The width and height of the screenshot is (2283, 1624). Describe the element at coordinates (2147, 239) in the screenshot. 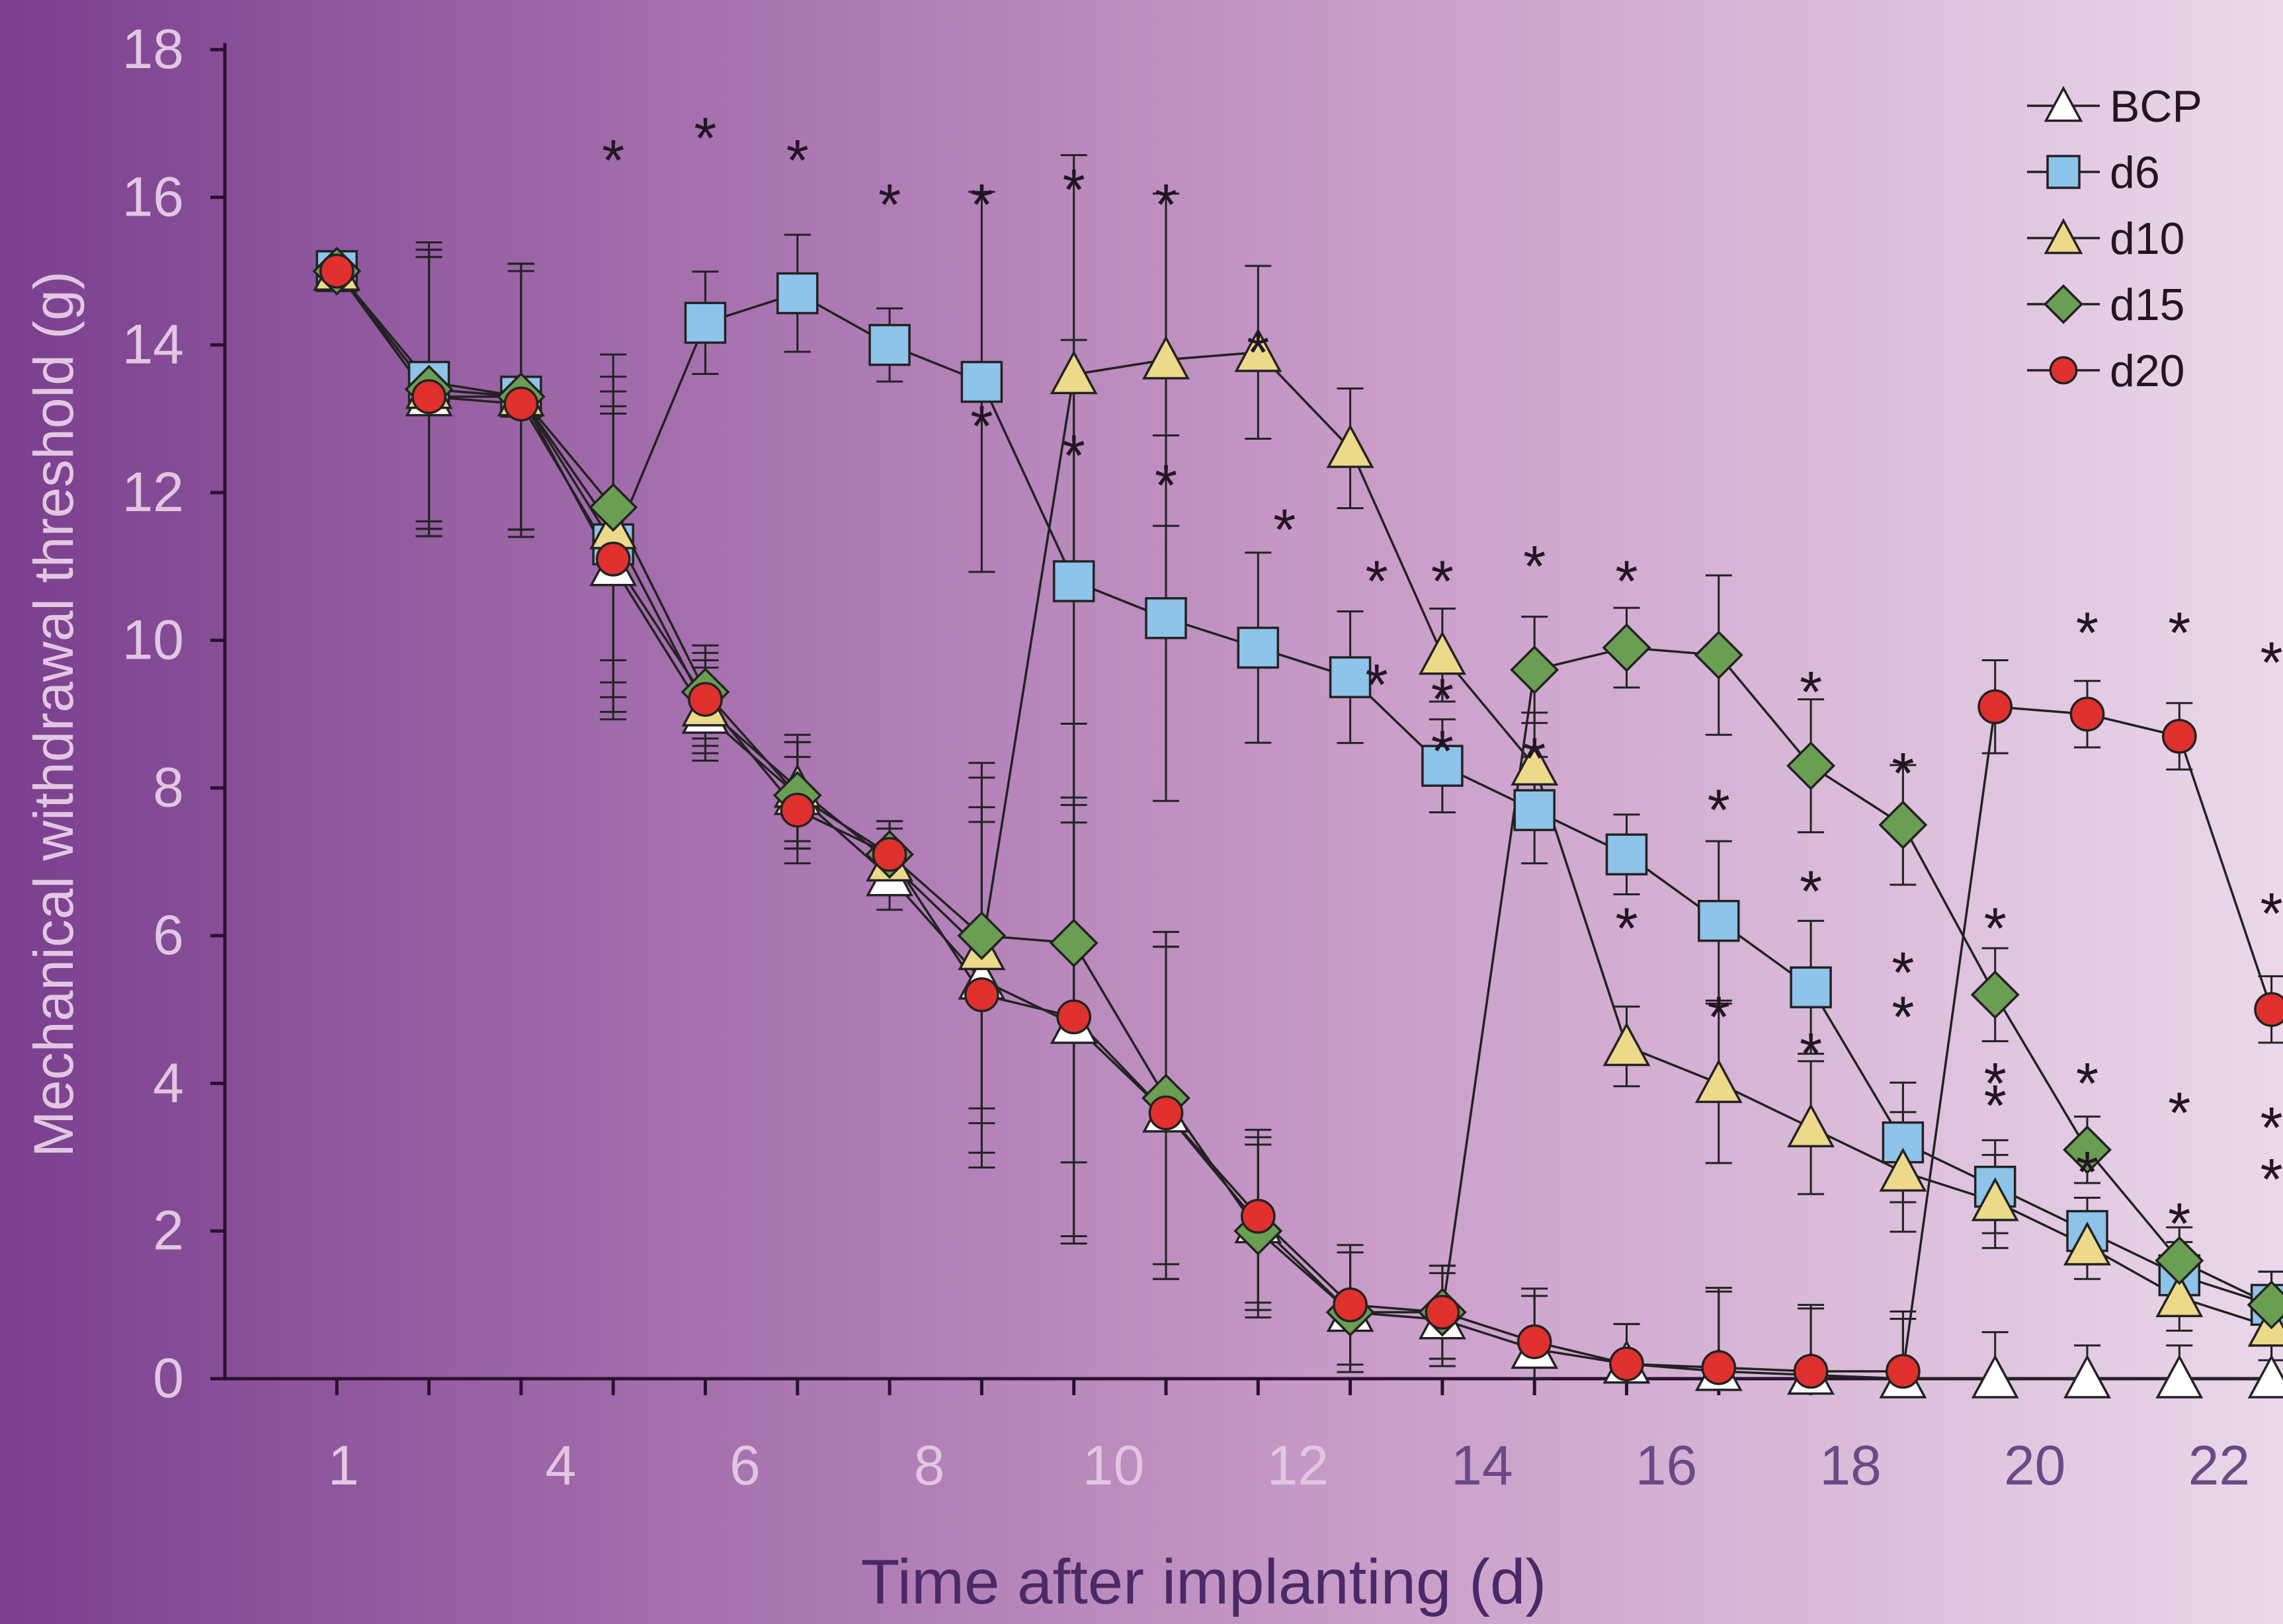

I see `legend-label: d10` at that location.